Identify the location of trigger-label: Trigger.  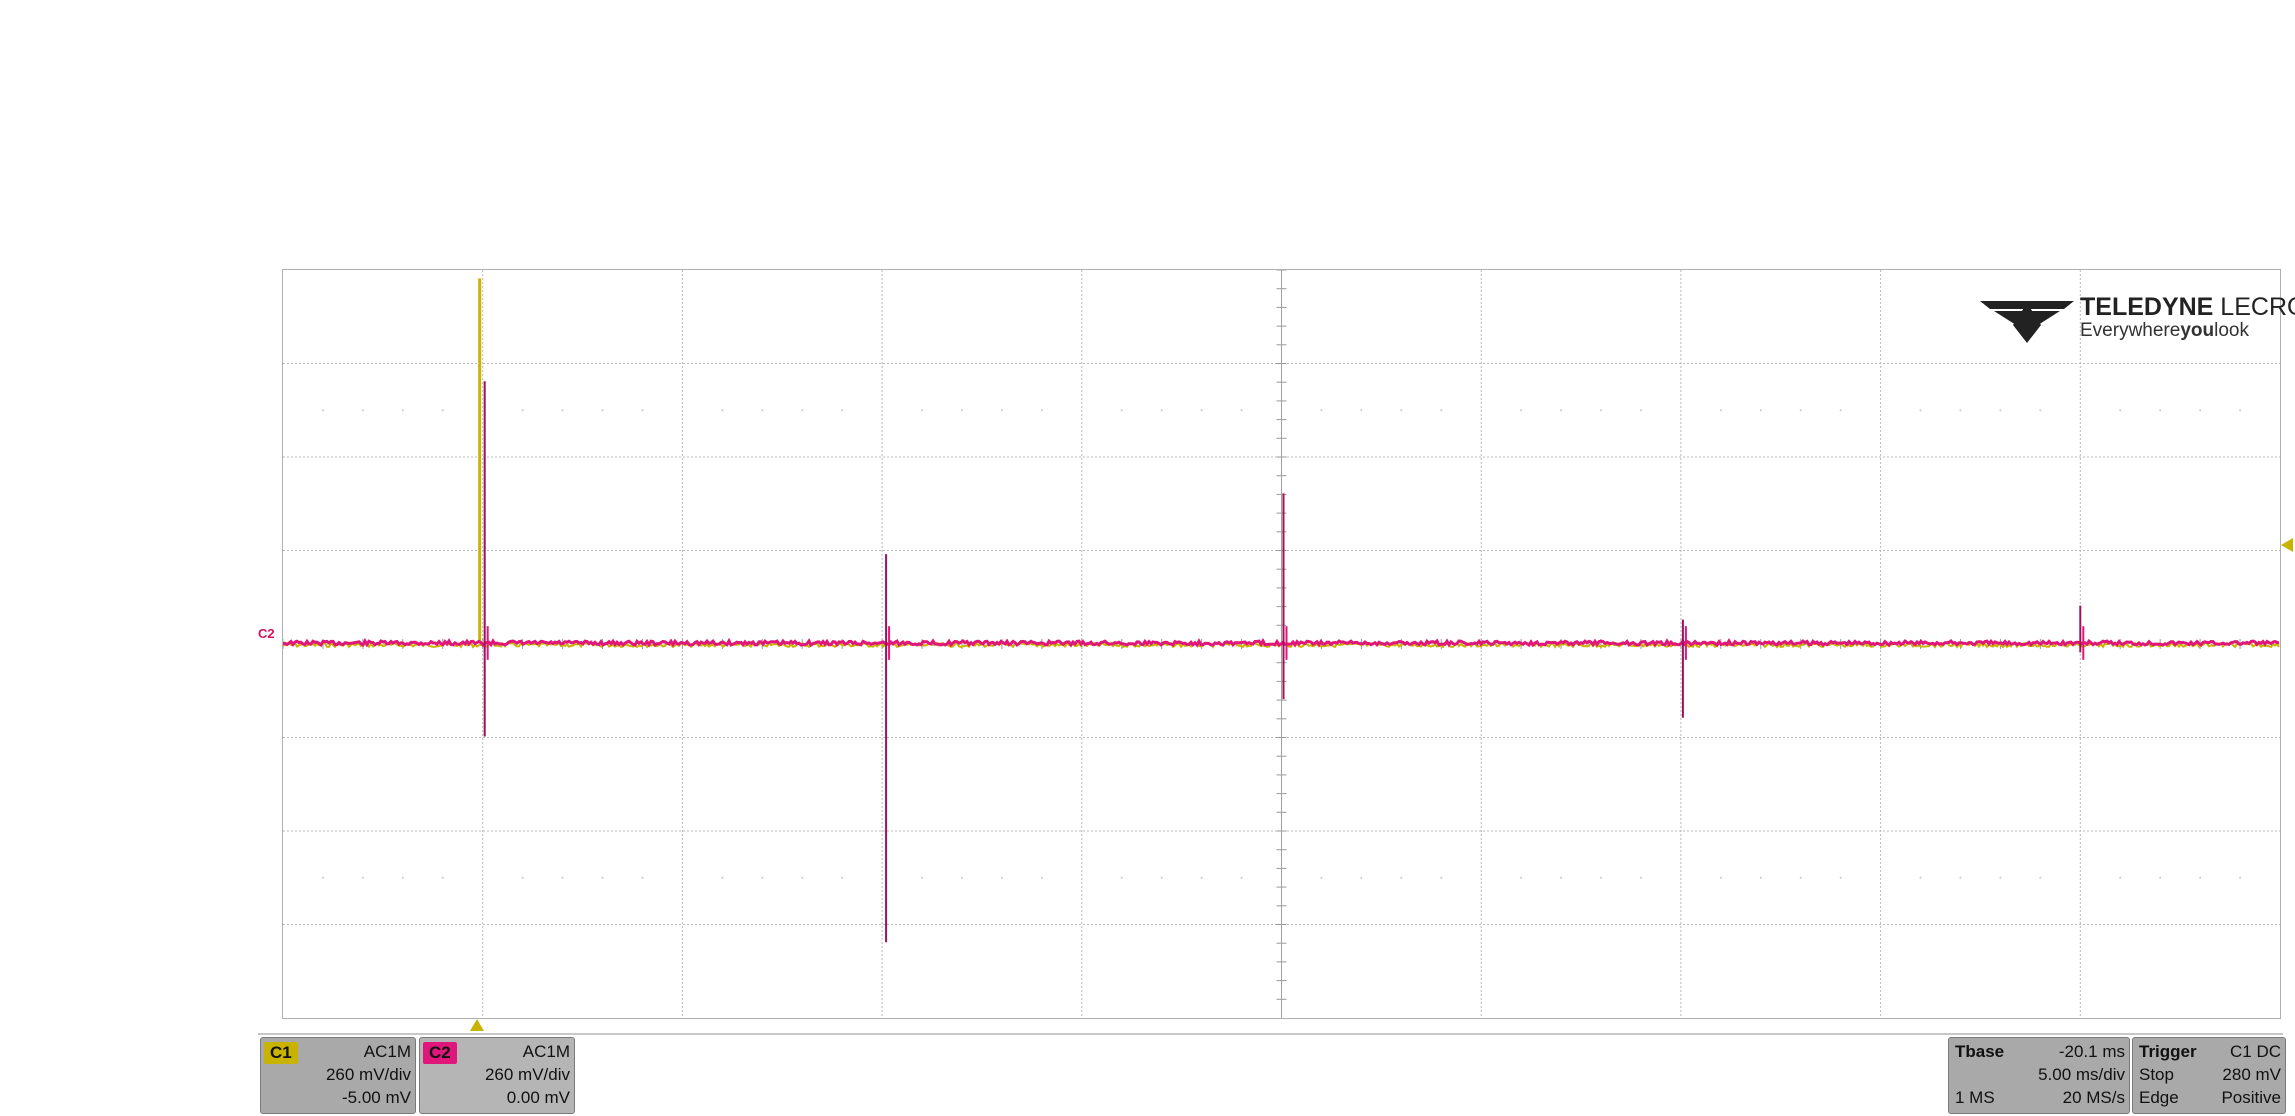
(2168, 1051).